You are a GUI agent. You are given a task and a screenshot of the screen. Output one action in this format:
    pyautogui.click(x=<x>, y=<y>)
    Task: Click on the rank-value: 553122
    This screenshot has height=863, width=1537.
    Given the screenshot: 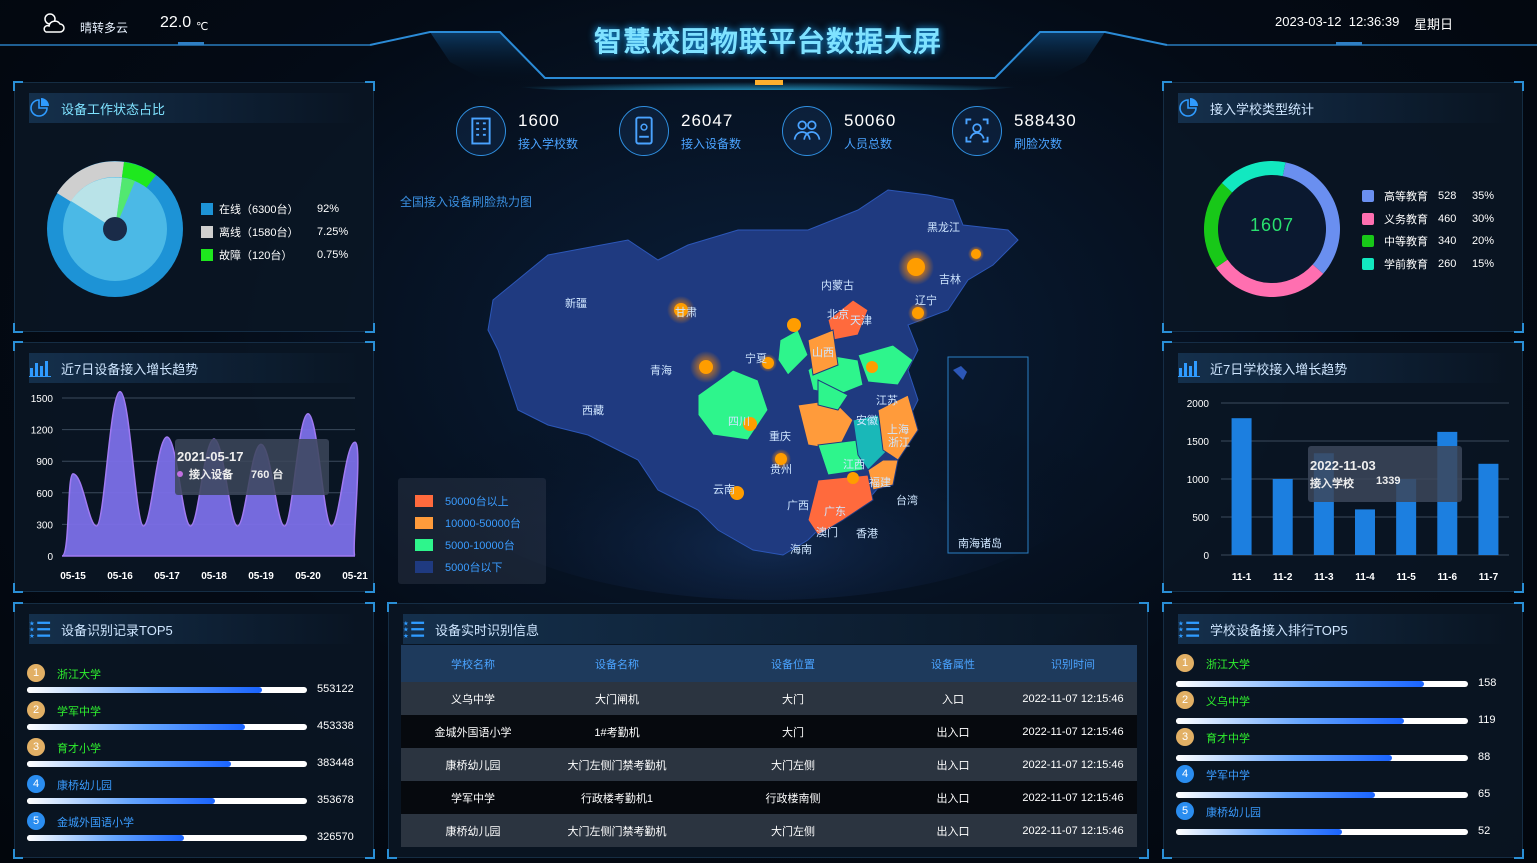 What is the action you would take?
    pyautogui.click(x=335, y=689)
    